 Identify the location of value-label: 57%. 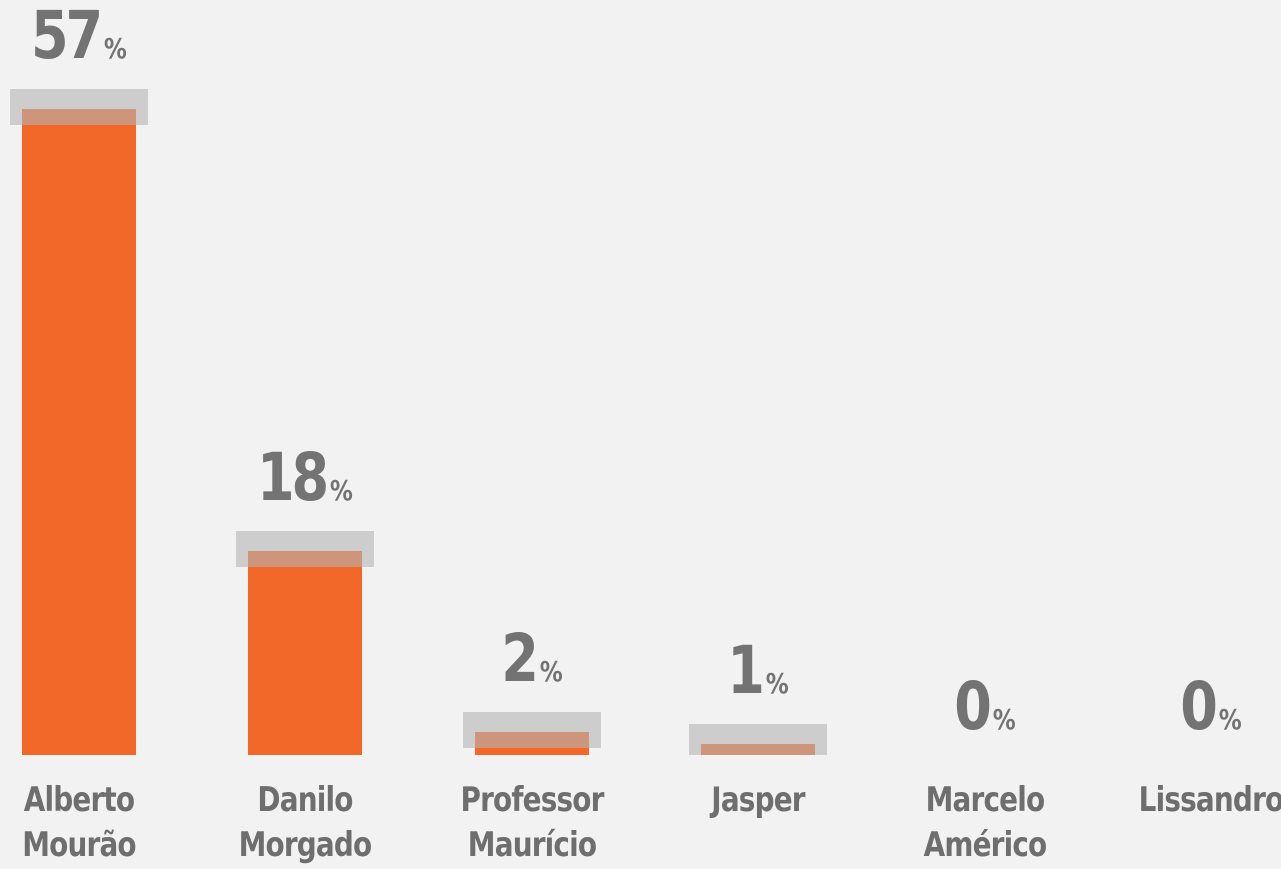
(79, 37).